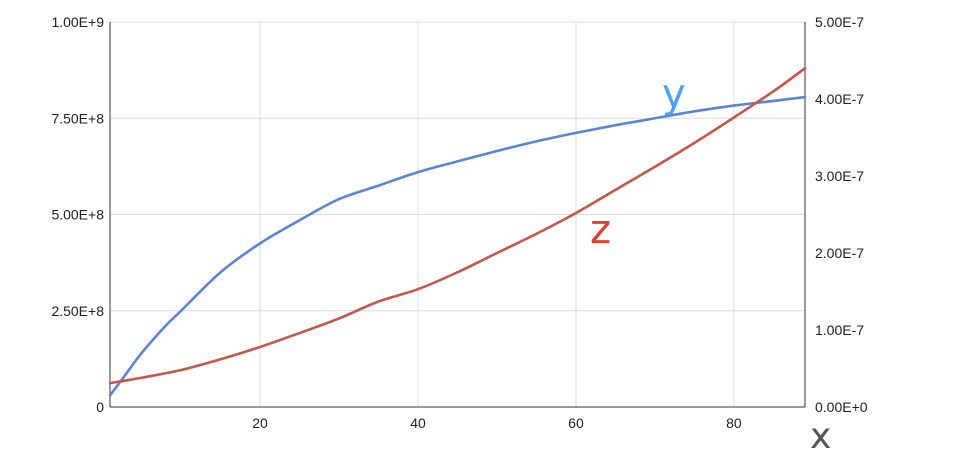  Describe the element at coordinates (77, 118) in the screenshot. I see `y-left-tick-label: 7.50E+8` at that location.